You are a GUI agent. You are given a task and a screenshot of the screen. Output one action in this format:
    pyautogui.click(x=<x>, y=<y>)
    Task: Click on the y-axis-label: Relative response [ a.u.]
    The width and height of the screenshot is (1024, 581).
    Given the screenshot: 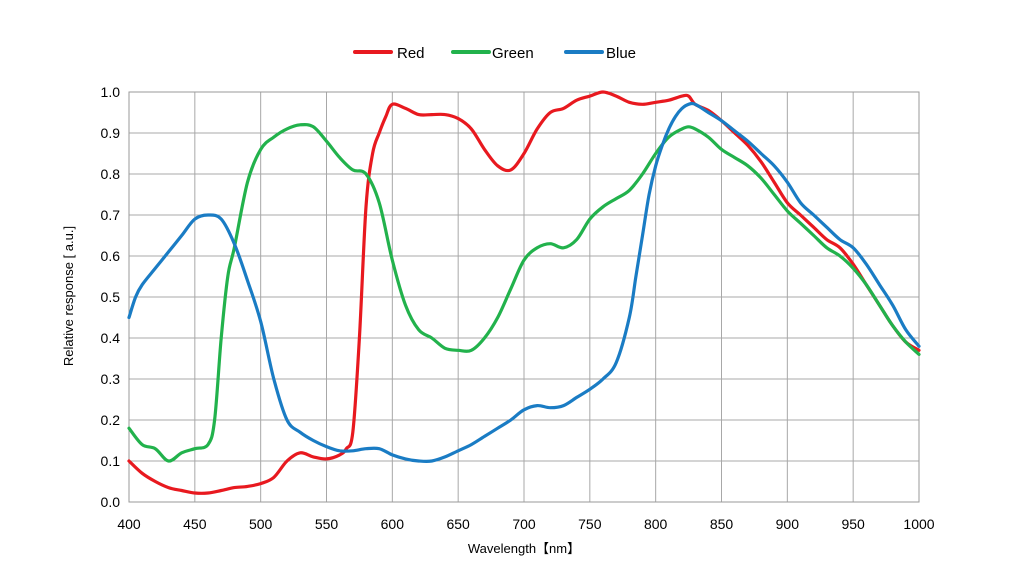 What is the action you would take?
    pyautogui.click(x=68, y=296)
    